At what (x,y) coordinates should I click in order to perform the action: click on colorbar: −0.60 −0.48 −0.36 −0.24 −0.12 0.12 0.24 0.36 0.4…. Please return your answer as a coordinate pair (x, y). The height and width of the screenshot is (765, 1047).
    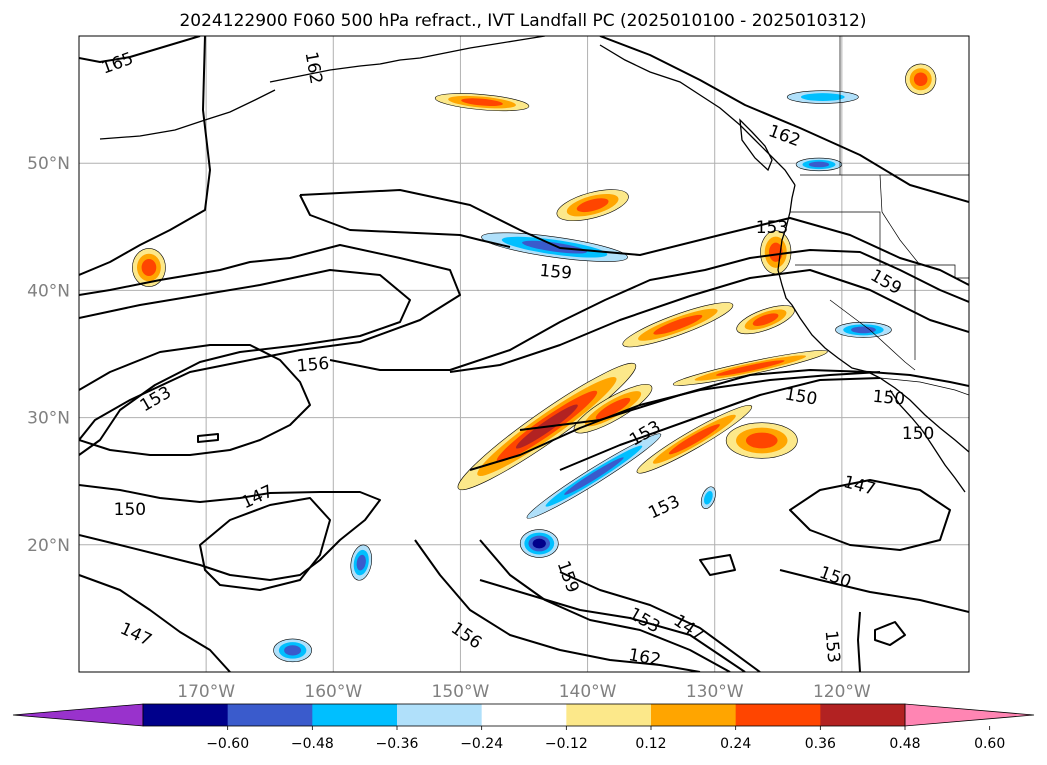
    Looking at the image, I should click on (523, 727).